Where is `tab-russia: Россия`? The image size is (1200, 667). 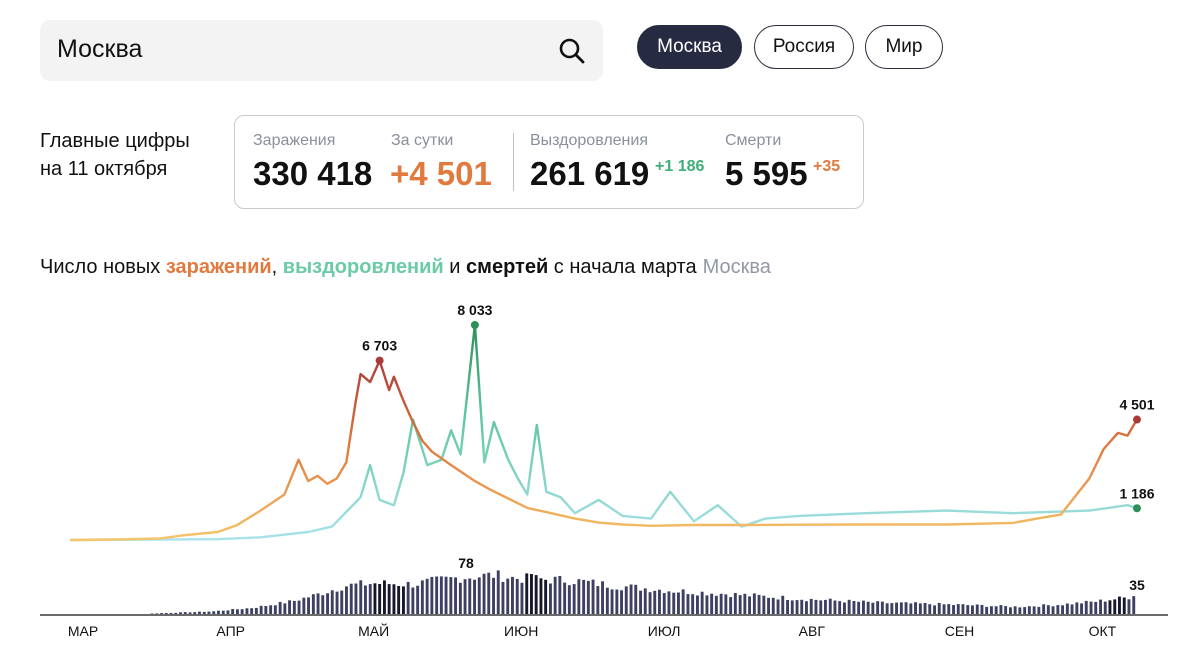
tab-russia: Россия is located at coordinates (804, 47).